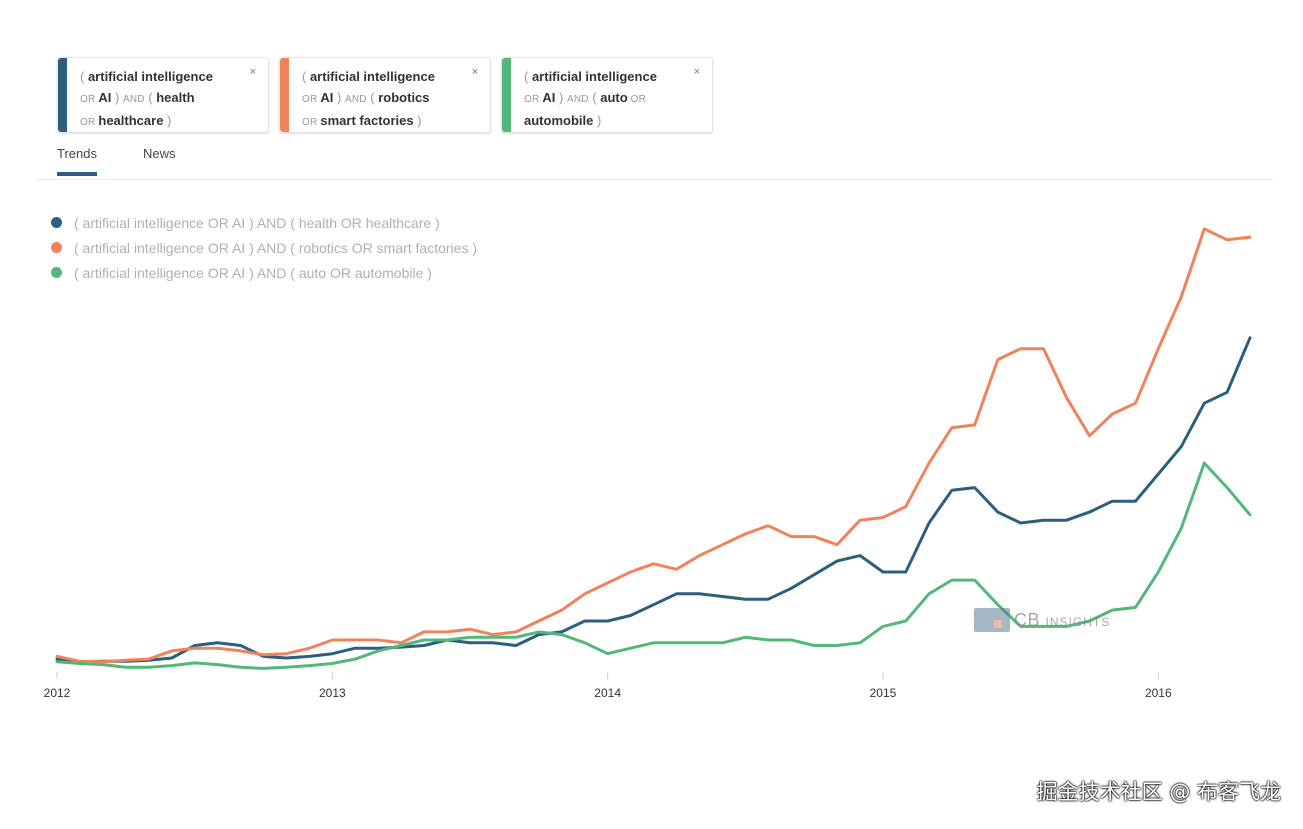  Describe the element at coordinates (559, 120) in the screenshot. I see `query-term: automobile` at that location.